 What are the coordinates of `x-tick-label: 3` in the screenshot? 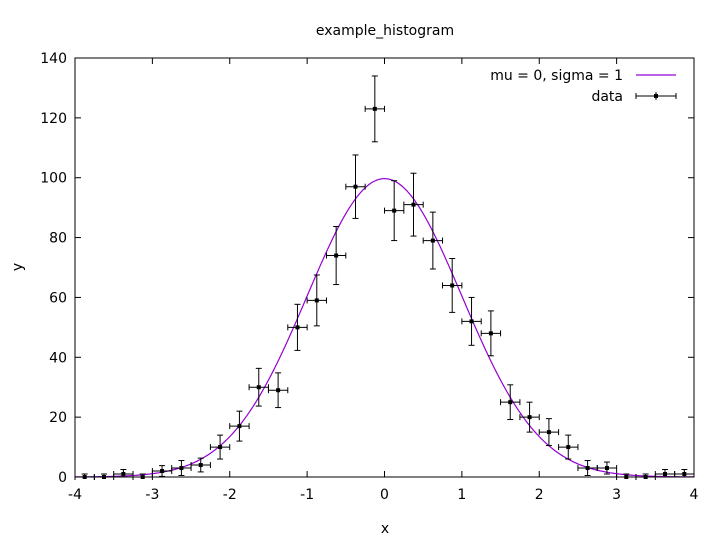 It's located at (616, 495).